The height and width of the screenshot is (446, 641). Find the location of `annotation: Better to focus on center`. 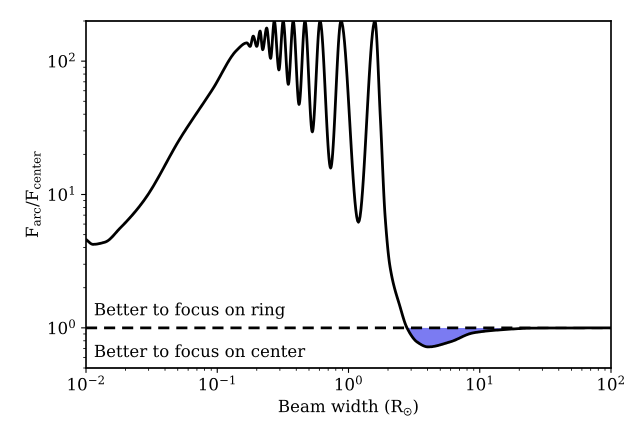

annotation: Better to focus on center is located at coordinates (200, 351).